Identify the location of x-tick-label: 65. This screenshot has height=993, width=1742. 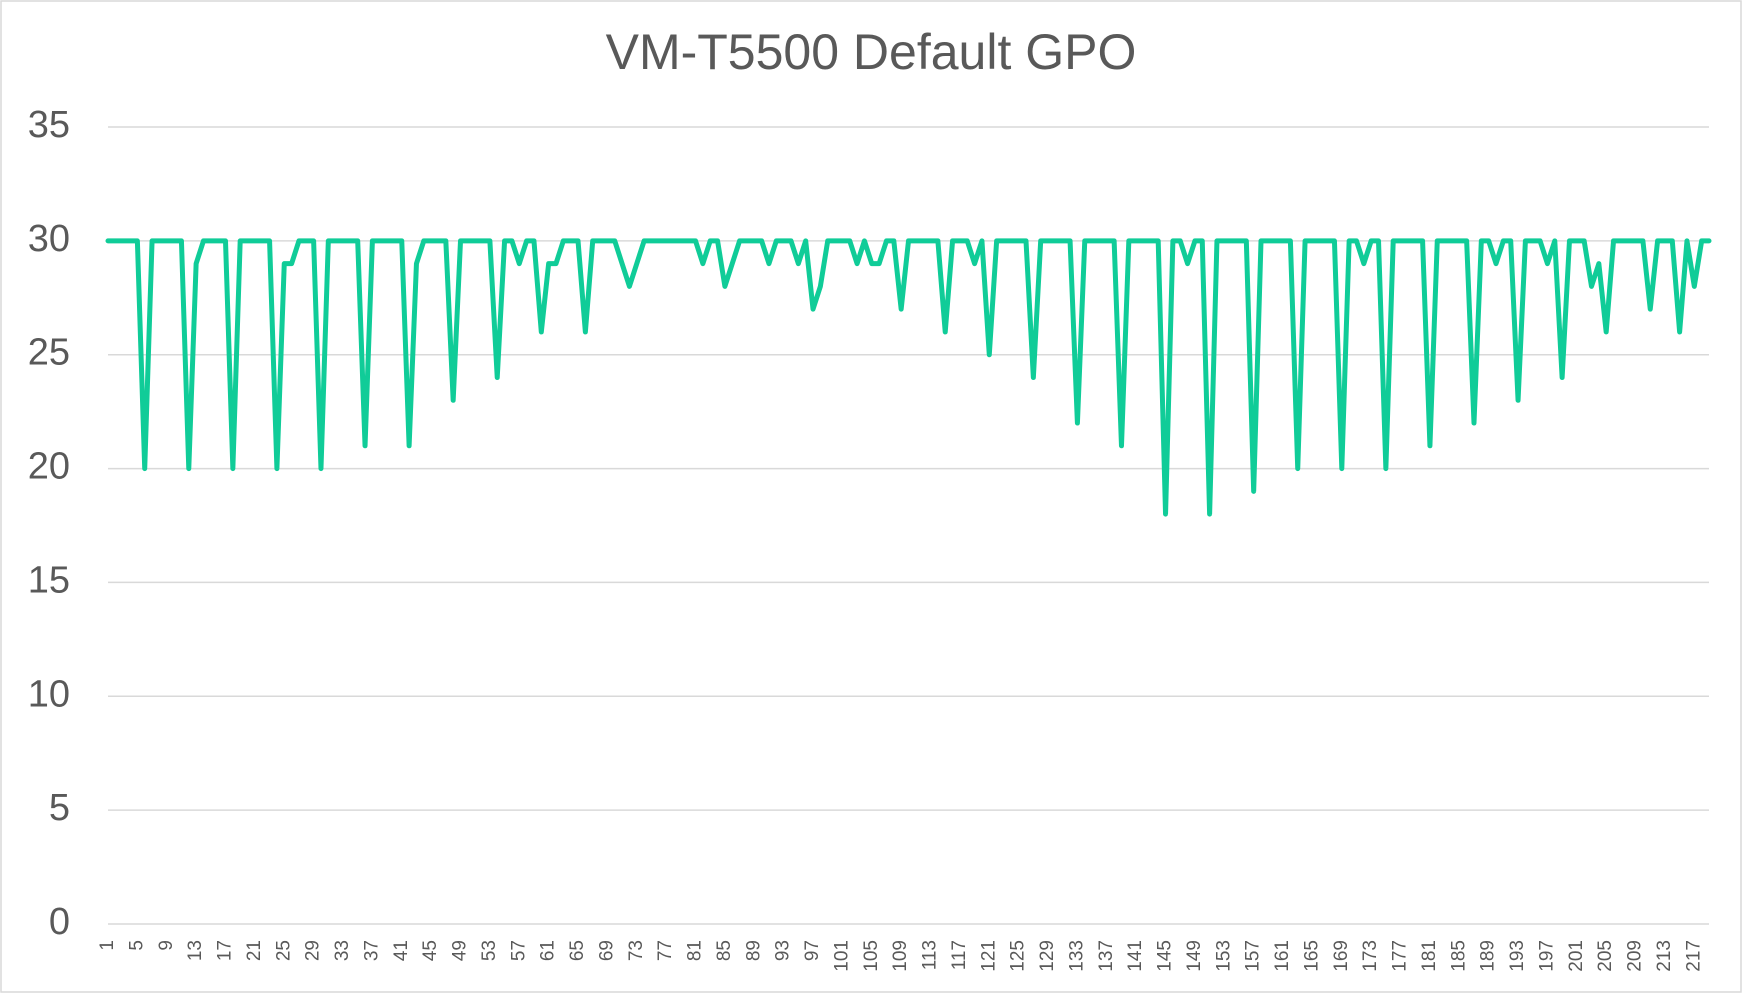
(577, 950).